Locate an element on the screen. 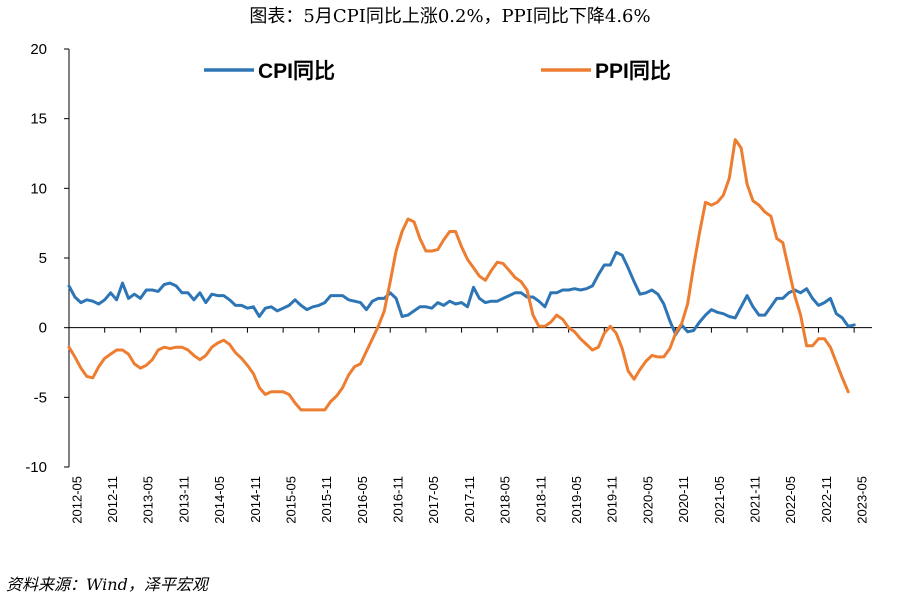  x-tick-label: 2023-05 is located at coordinates (862, 500).